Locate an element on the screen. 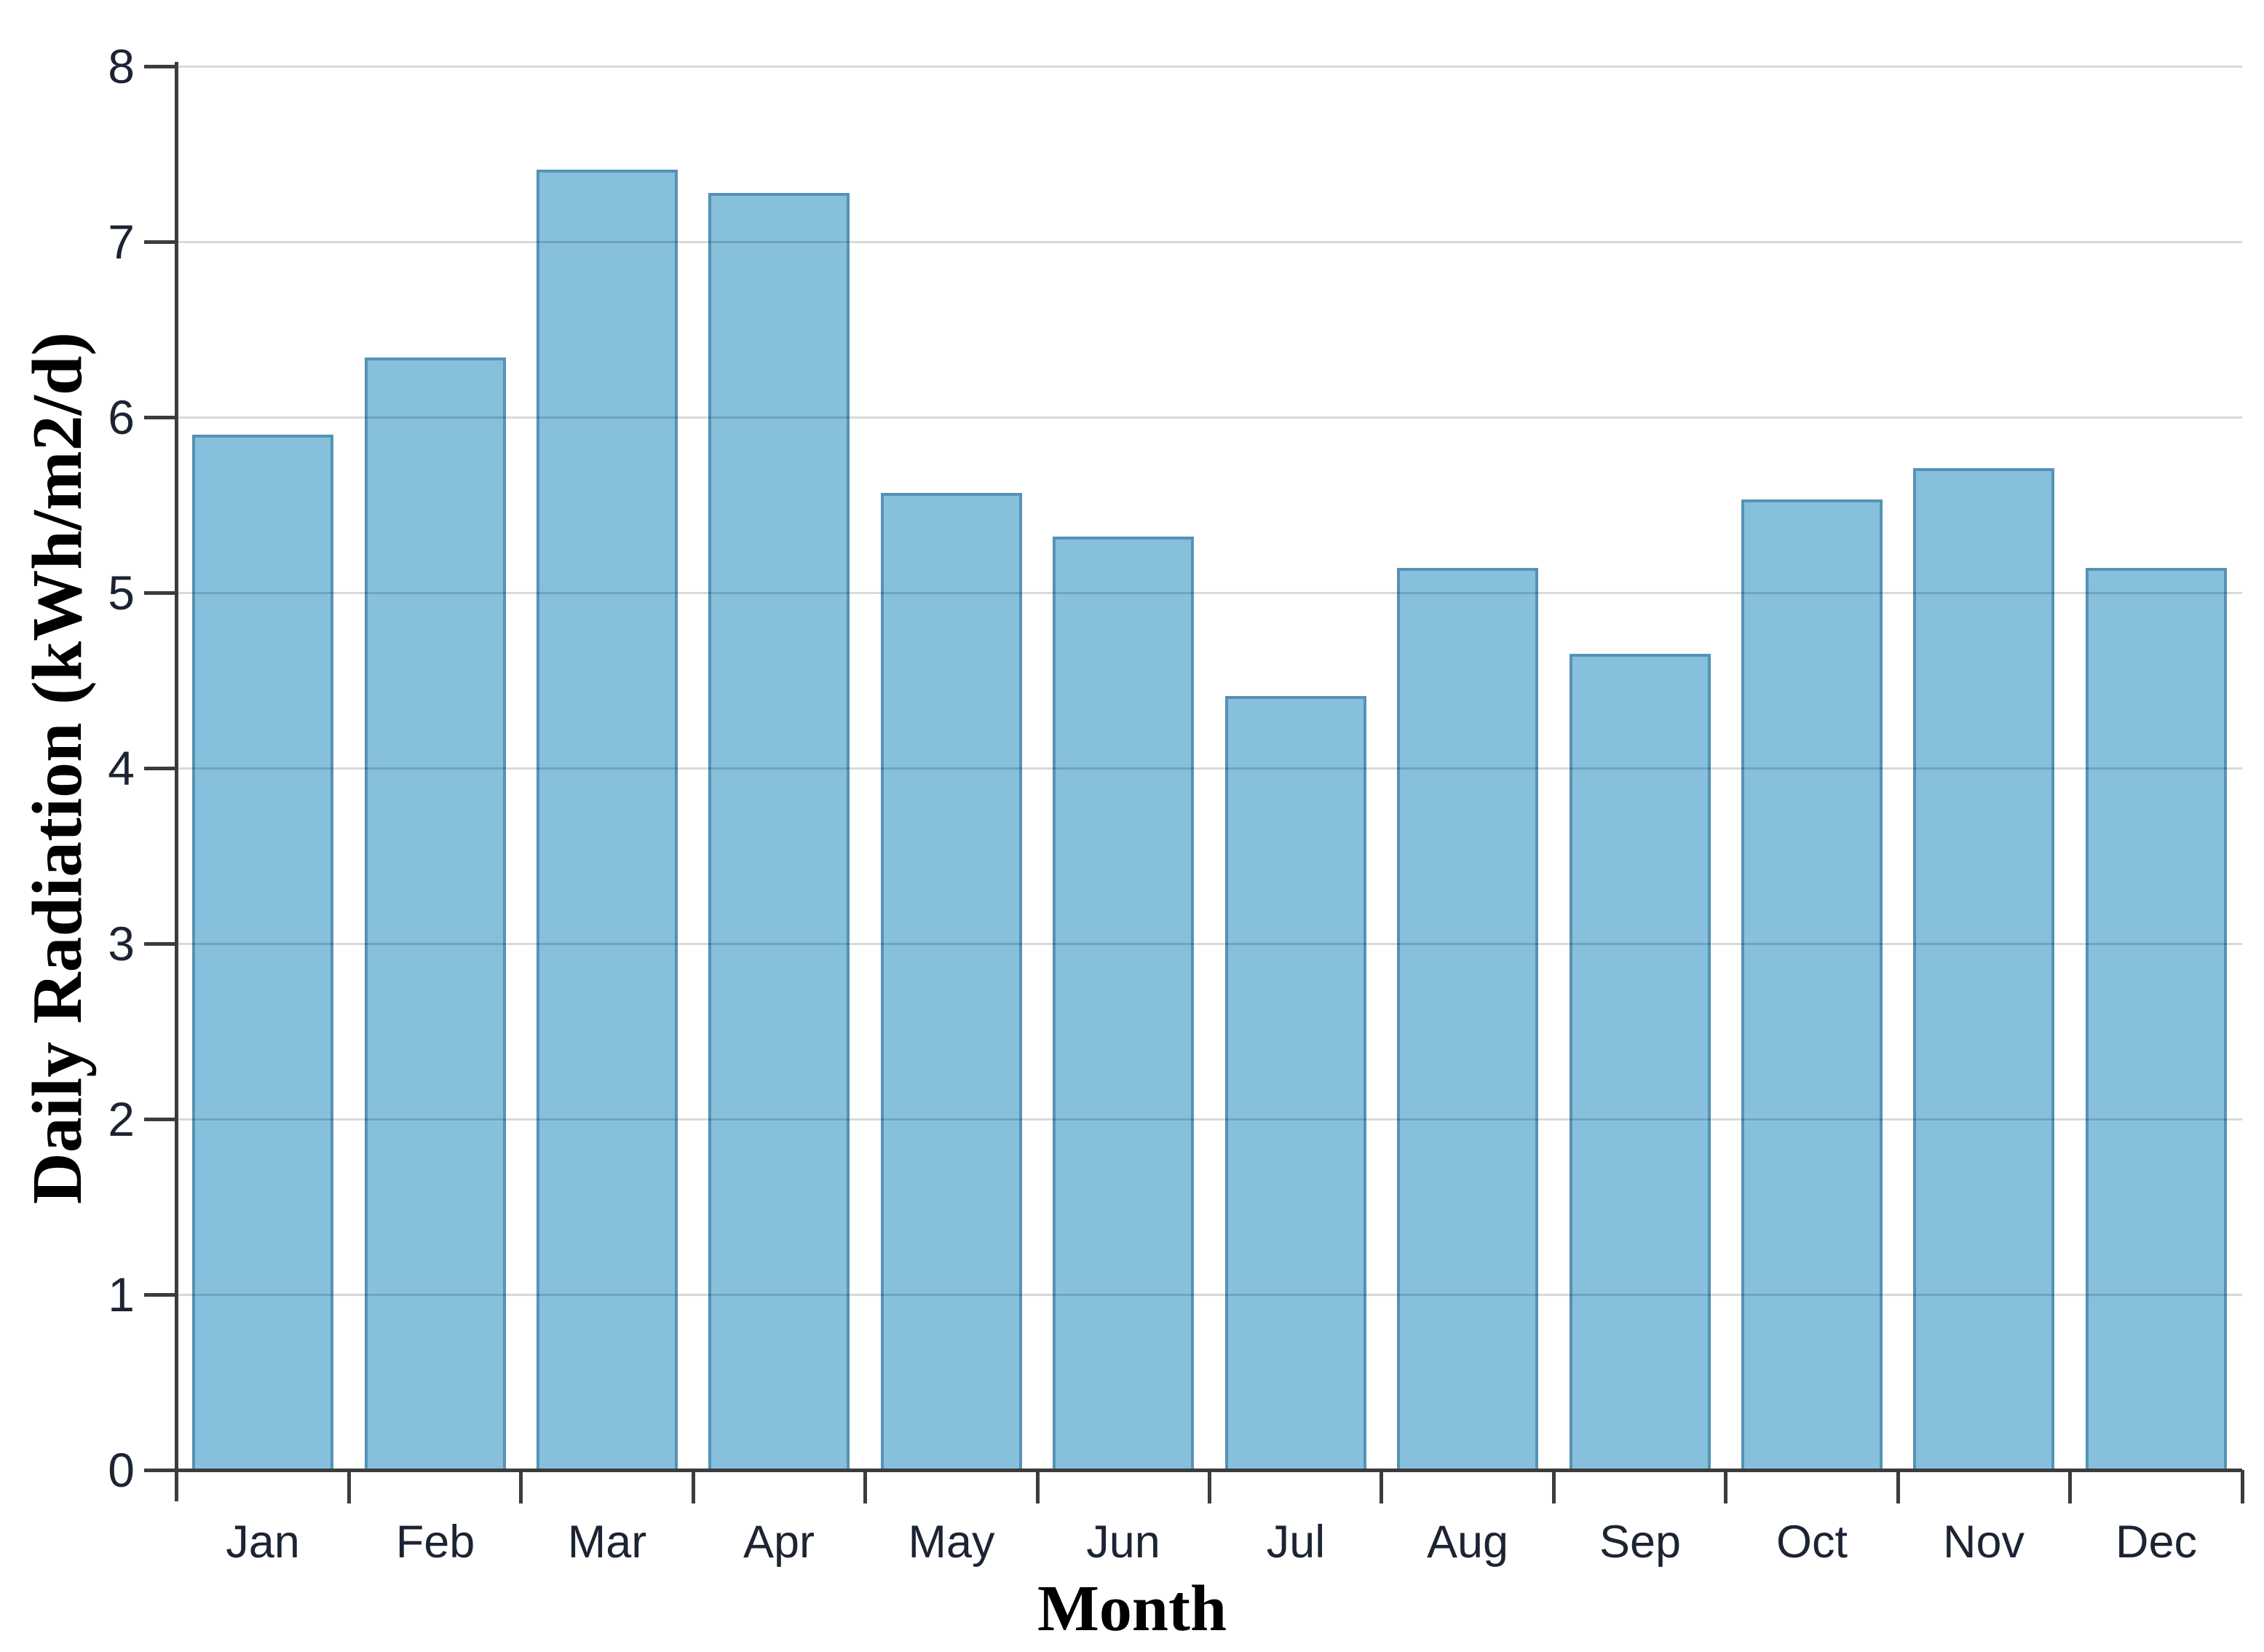  bar-nov is located at coordinates (1983, 969).